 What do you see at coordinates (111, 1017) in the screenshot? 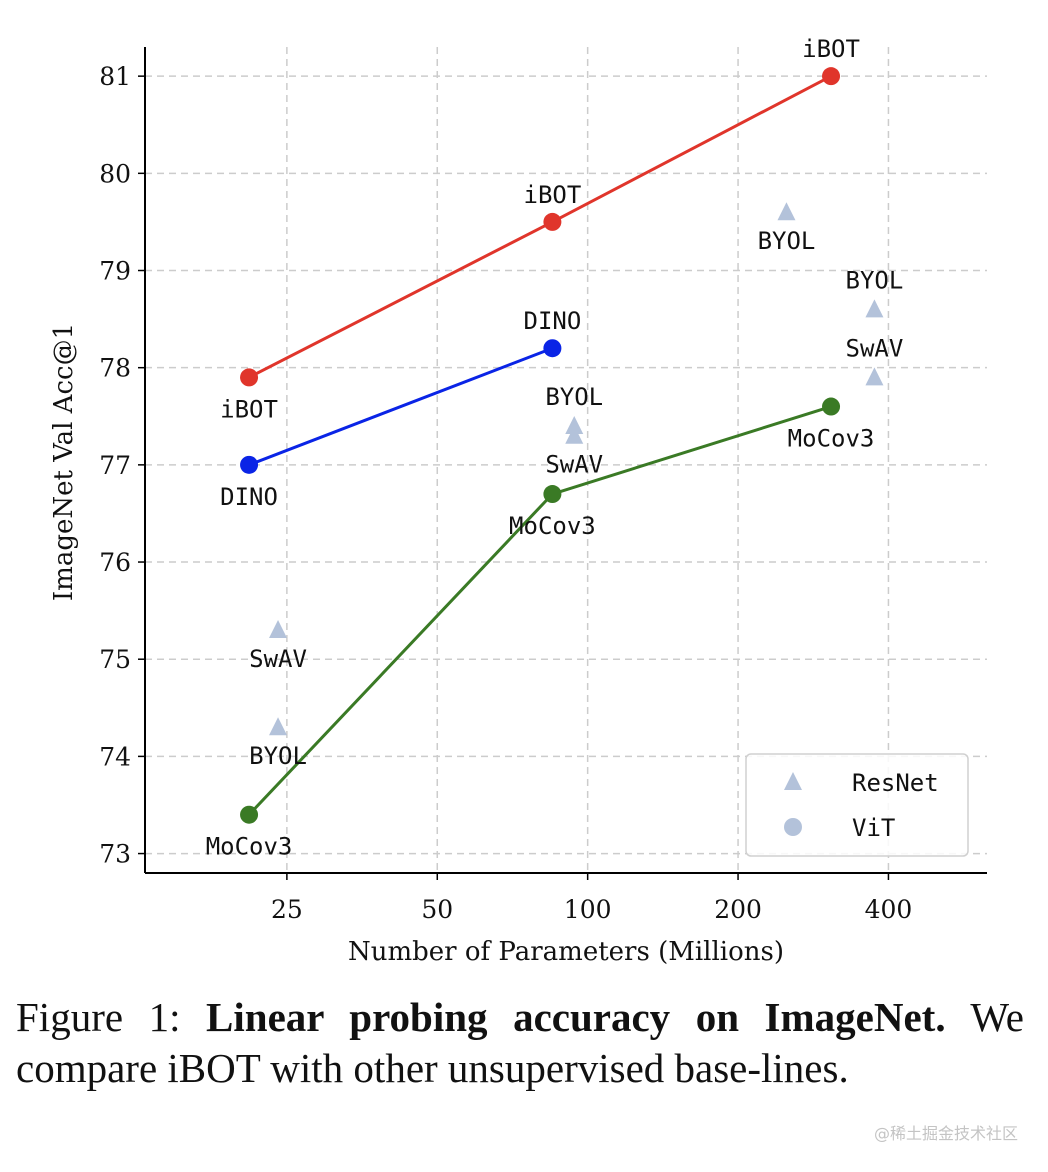
I see `caption-prefix: Figure 1:` at bounding box center [111, 1017].